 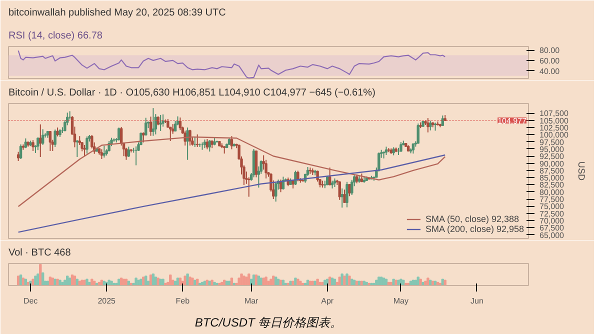 What do you see at coordinates (550, 61) in the screenshot?
I see `y-tick-label: 60.00` at bounding box center [550, 61].